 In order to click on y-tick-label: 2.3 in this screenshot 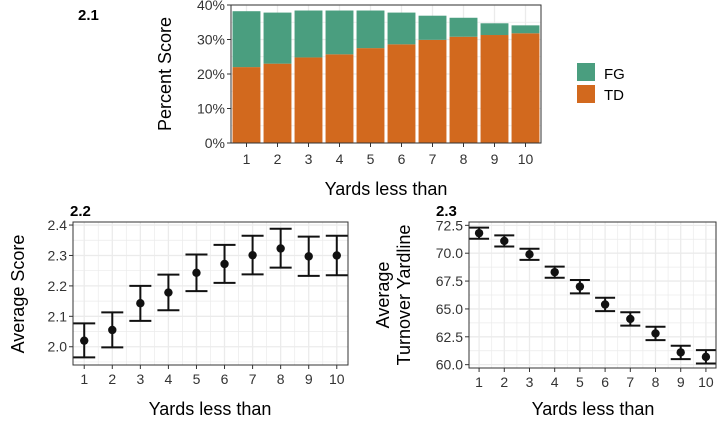, I will do `click(58, 255)`.